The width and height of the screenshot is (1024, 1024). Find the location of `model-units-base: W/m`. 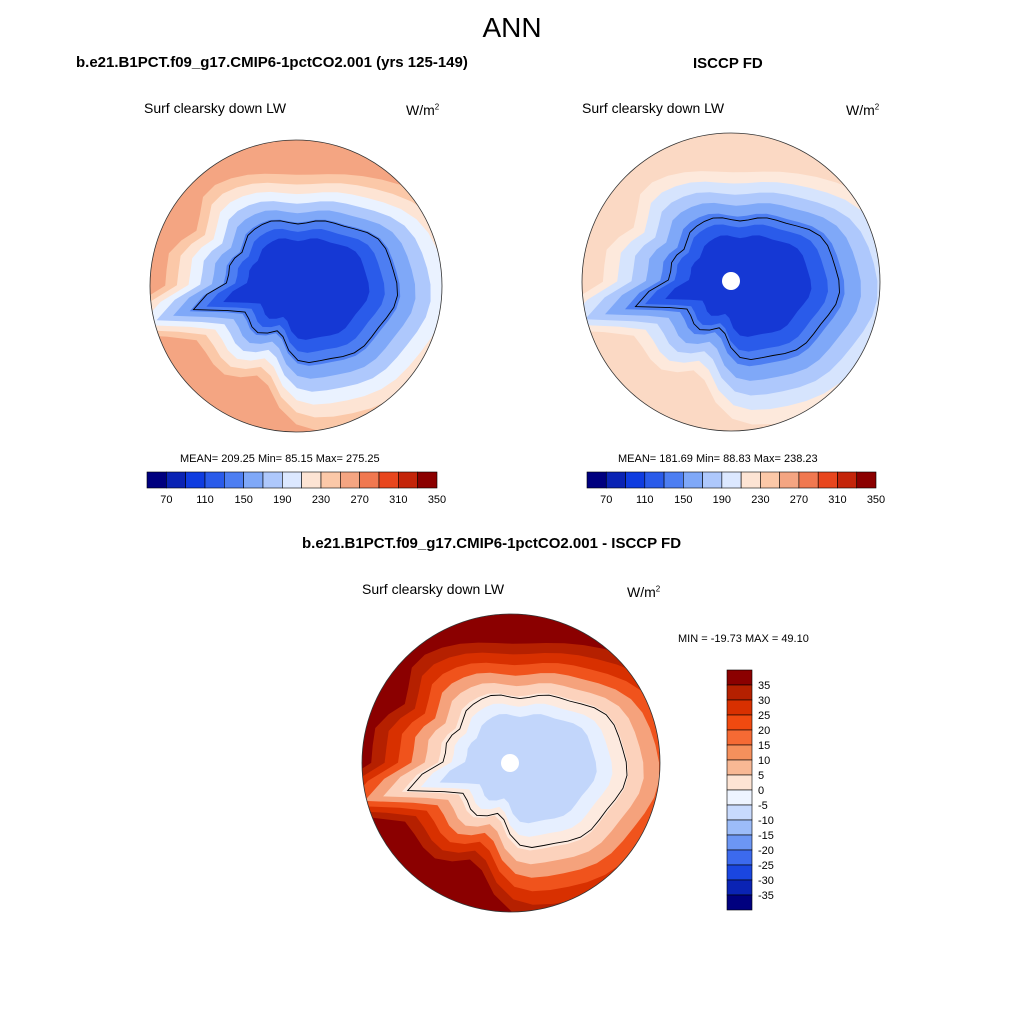

model-units-base: W/m is located at coordinates (420, 110).